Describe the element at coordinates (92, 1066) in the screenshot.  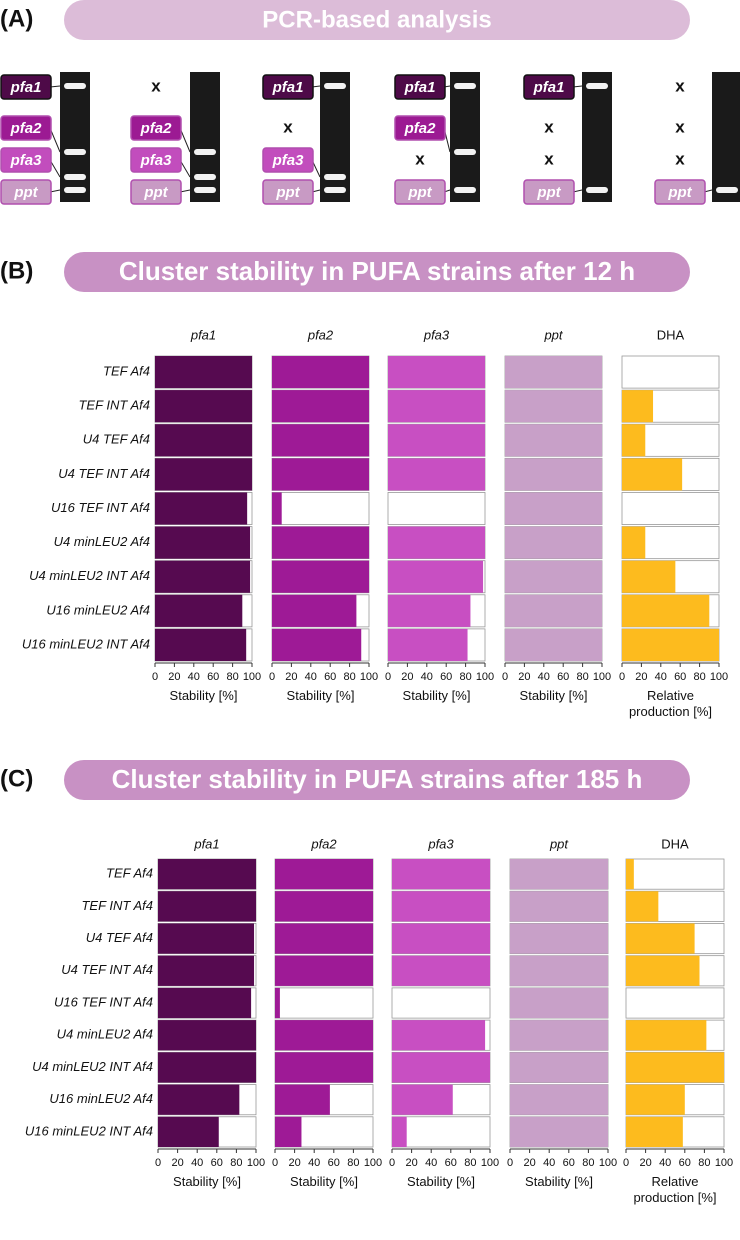
I see `category-label: U4 minLEU2 INT Af4` at that location.